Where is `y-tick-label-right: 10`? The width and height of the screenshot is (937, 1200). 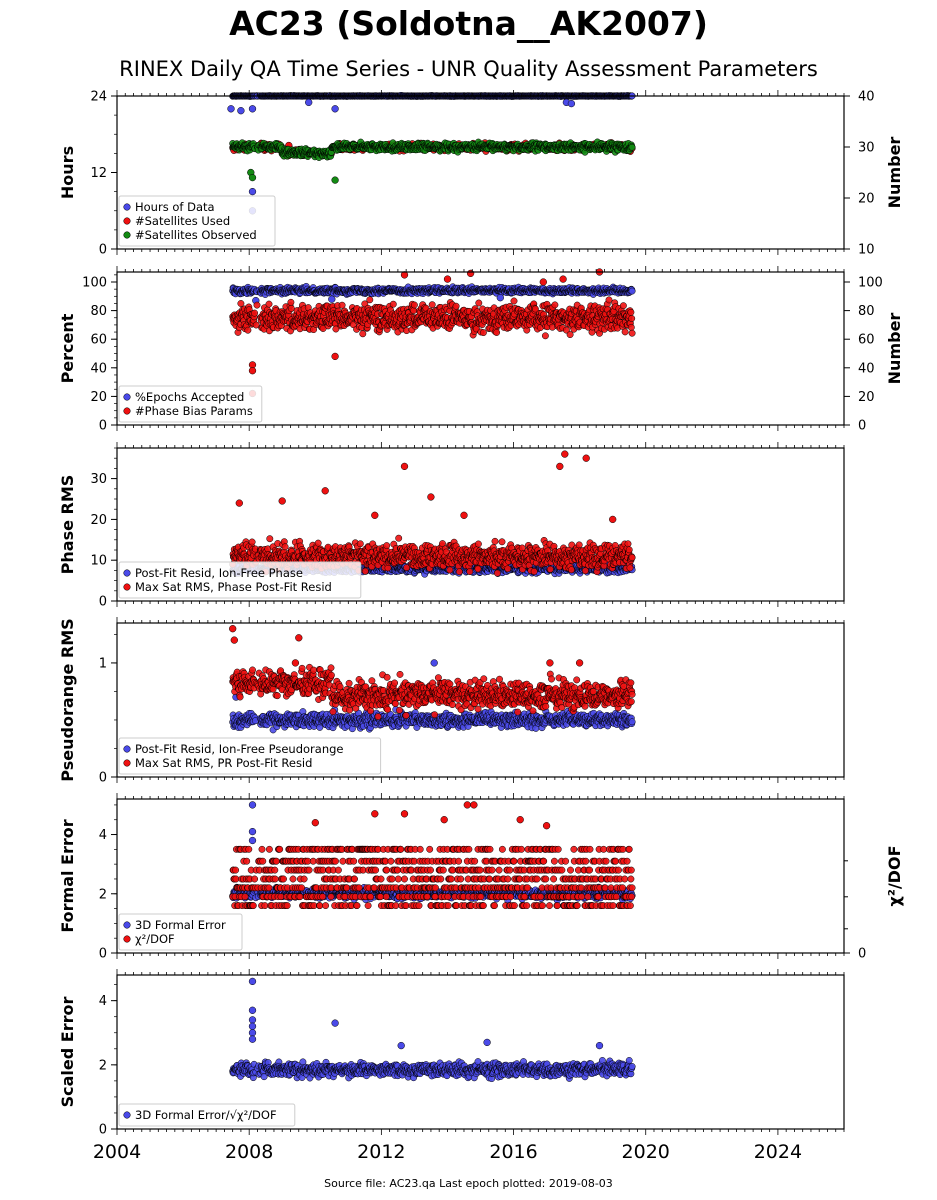
y-tick-label-right: 10 is located at coordinates (866, 250).